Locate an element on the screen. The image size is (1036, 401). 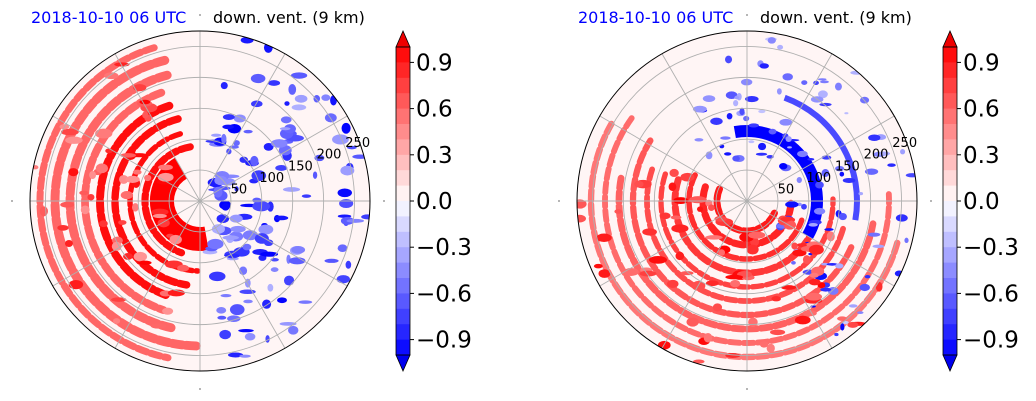
radial-tick-label: 200 is located at coordinates (329, 155).